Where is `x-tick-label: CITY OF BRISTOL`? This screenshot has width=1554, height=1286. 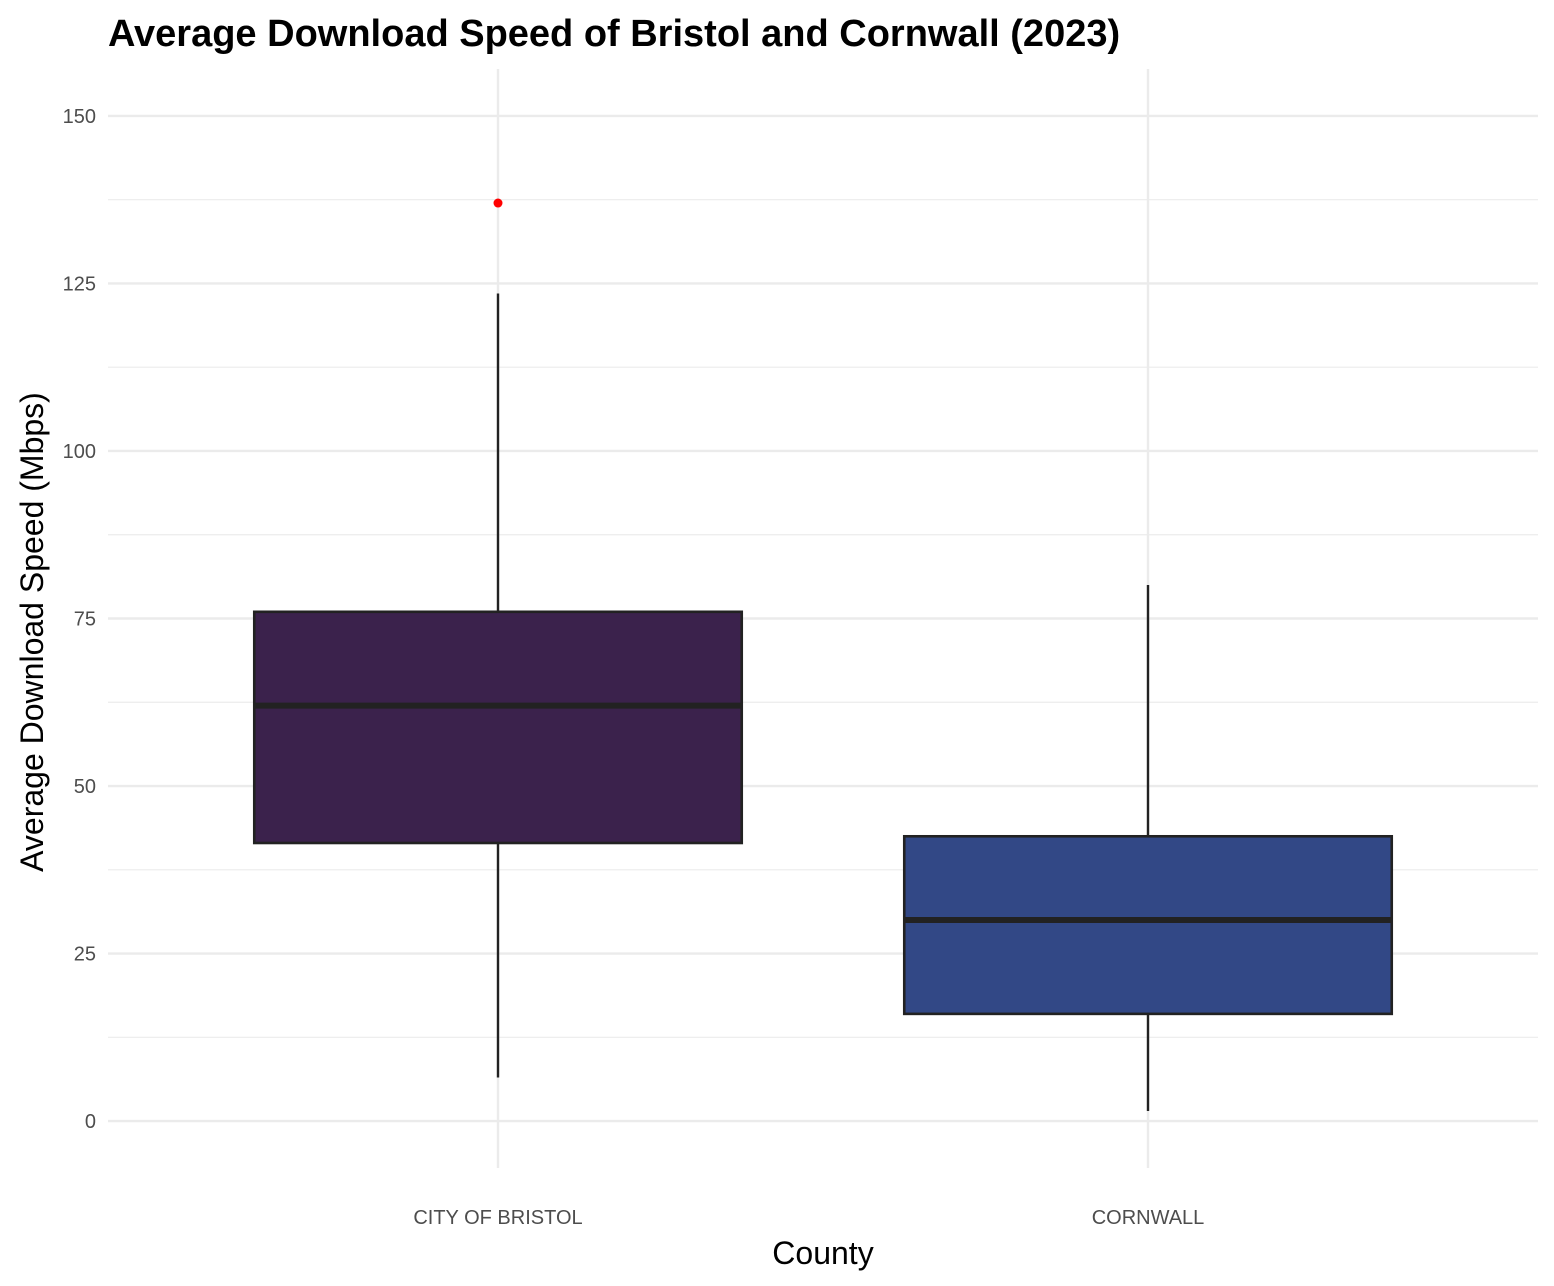
x-tick-label: CITY OF BRISTOL is located at coordinates (497, 1218).